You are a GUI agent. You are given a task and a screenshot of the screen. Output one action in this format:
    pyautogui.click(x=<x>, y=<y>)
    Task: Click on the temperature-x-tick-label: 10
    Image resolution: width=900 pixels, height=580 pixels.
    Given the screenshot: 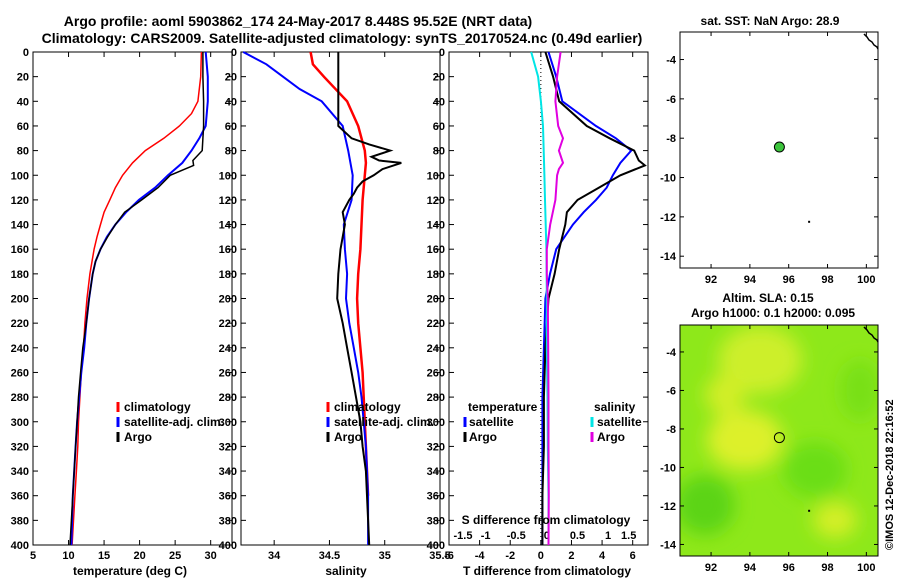 What is the action you would take?
    pyautogui.click(x=68, y=556)
    